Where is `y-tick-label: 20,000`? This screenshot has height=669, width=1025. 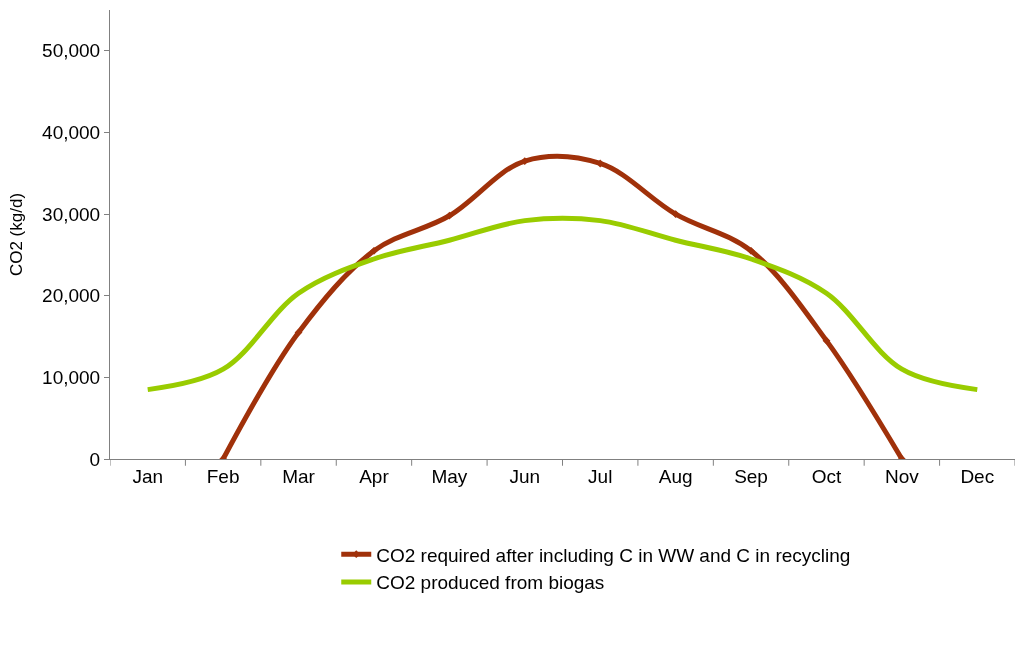 y-tick-label: 20,000 is located at coordinates (71, 296).